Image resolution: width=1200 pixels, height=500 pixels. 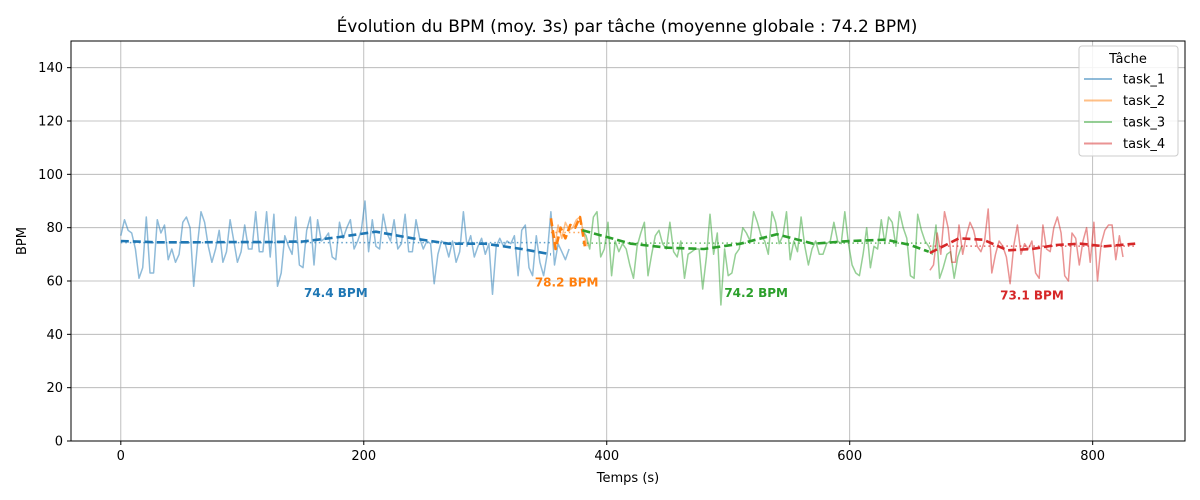 What do you see at coordinates (121, 456) in the screenshot?
I see `x-tick-label: 0` at bounding box center [121, 456].